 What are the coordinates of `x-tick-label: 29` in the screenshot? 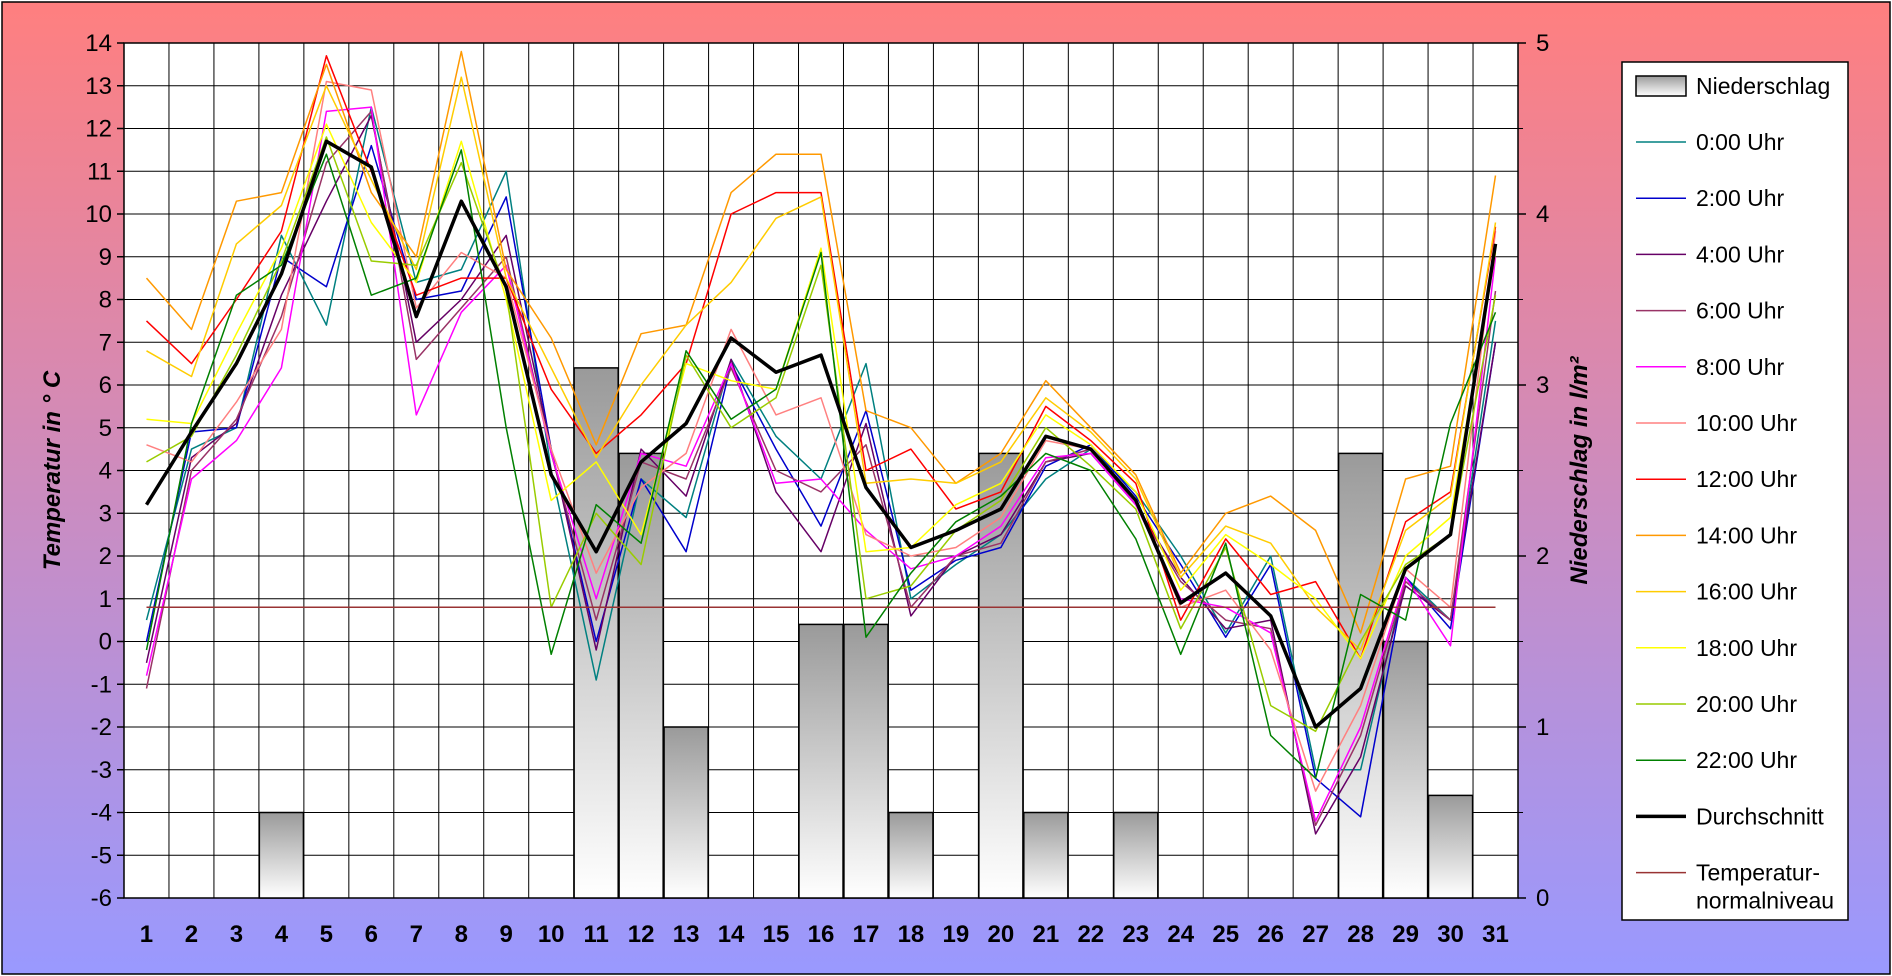 It's located at (1405, 934).